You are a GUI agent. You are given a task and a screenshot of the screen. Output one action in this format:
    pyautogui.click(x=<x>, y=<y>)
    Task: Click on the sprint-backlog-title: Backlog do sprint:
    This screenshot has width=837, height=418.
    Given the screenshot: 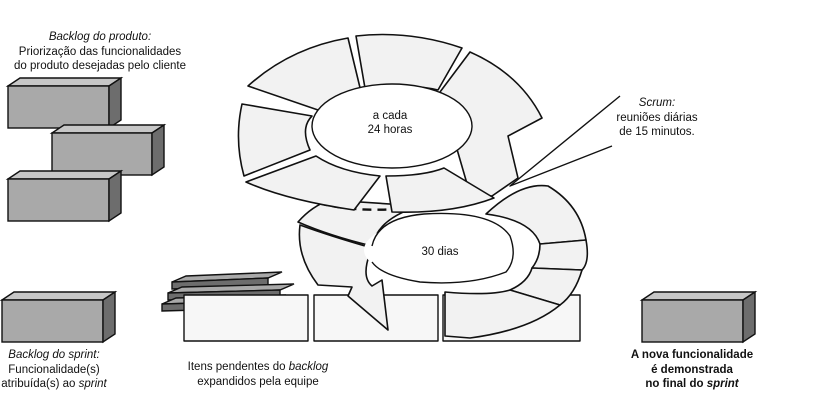 What is the action you would take?
    pyautogui.click(x=54, y=355)
    